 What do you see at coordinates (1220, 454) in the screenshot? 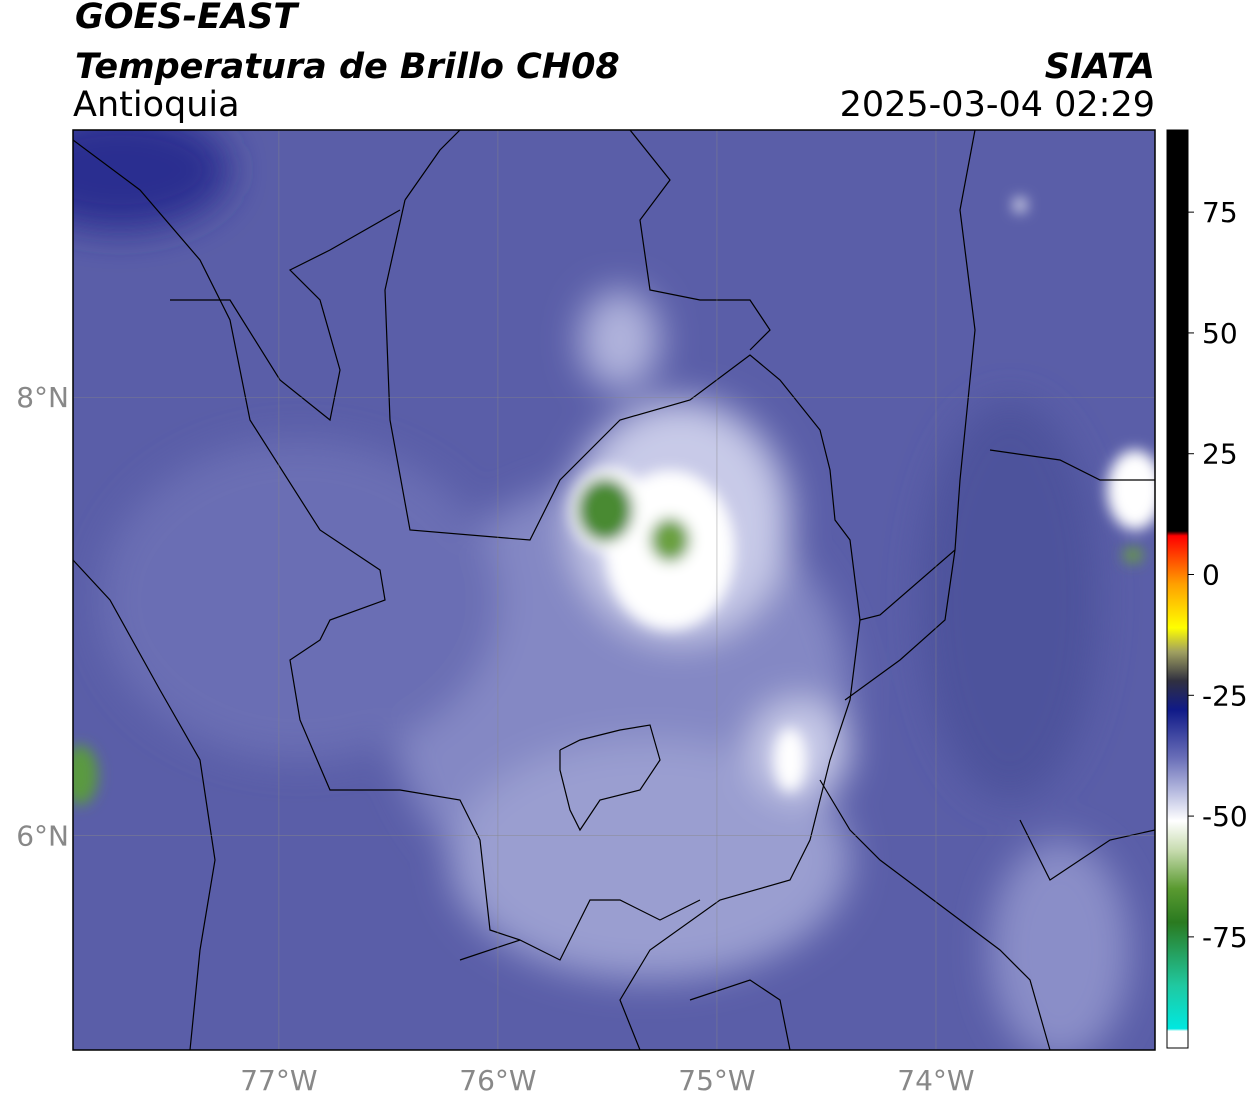
I see `colorbar-tick-label: 25` at bounding box center [1220, 454].